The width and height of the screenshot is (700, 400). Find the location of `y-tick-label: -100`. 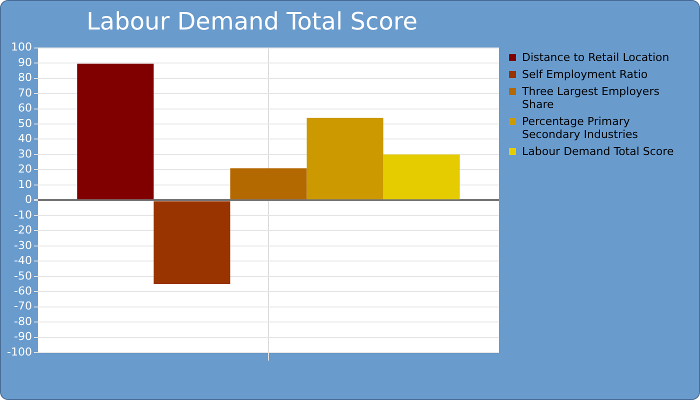

y-tick-label: -100 is located at coordinates (19, 351).